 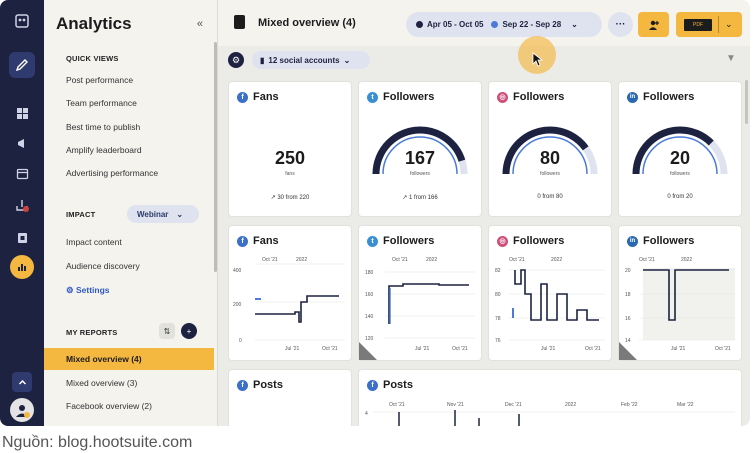 I want to click on sidebar-item-advertising-performance: Advertising performance, so click(x=112, y=173).